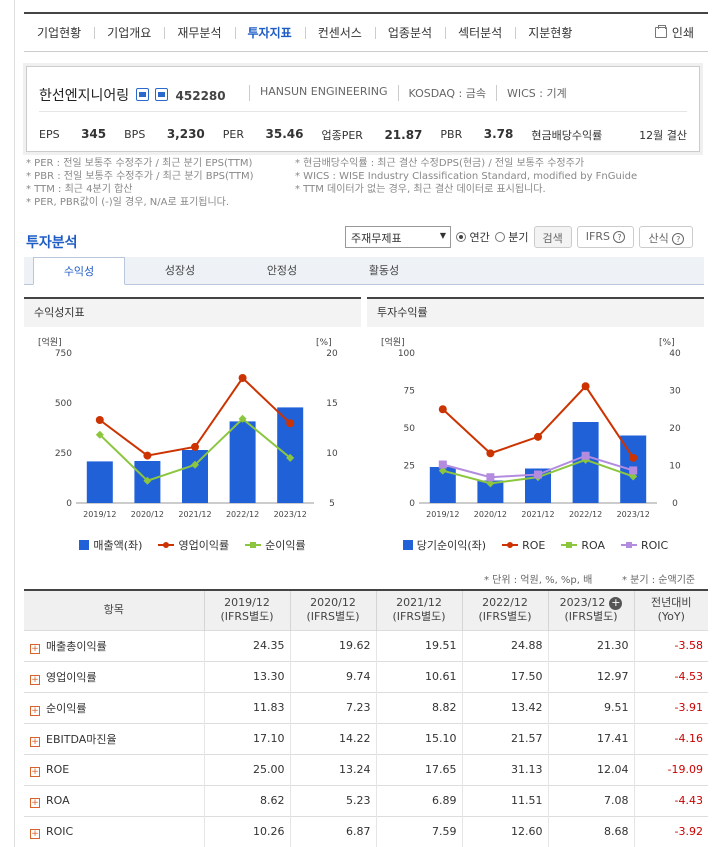  I want to click on legend-item: 순이익률, so click(275, 545).